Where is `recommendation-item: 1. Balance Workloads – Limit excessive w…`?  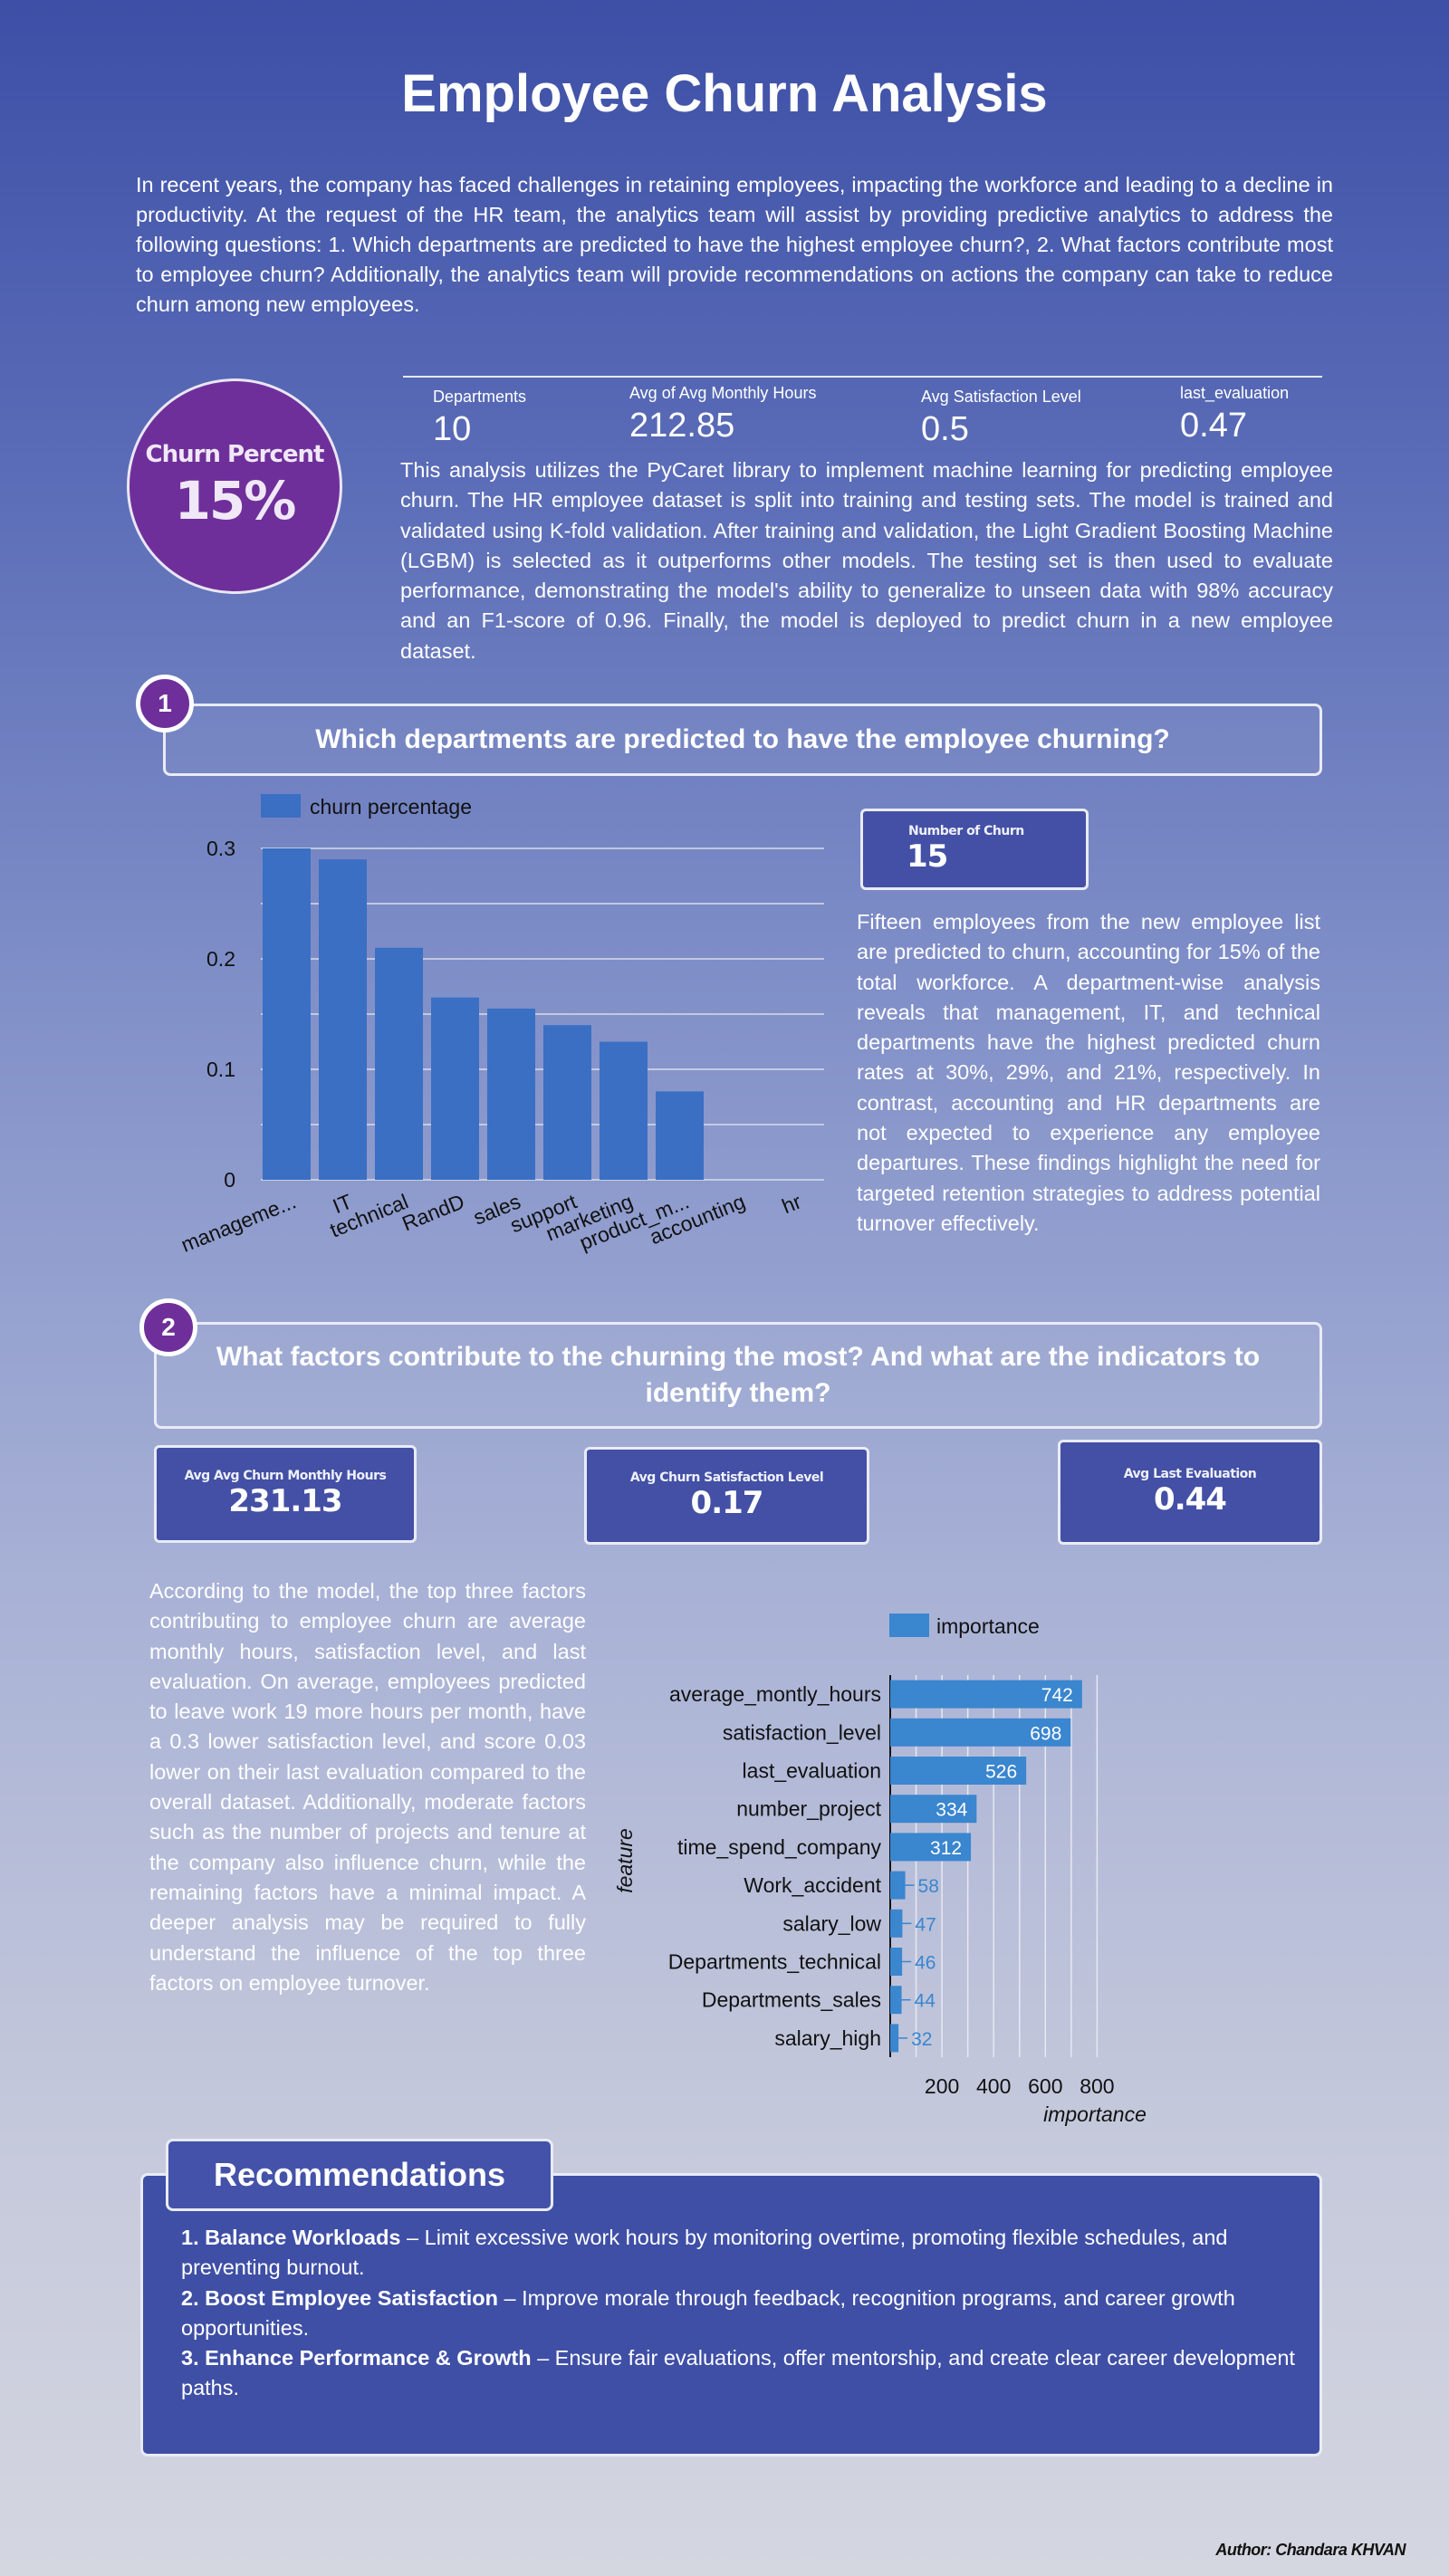 recommendation-item: 1. Balance Workloads – Limit excessive w… is located at coordinates (742, 2253).